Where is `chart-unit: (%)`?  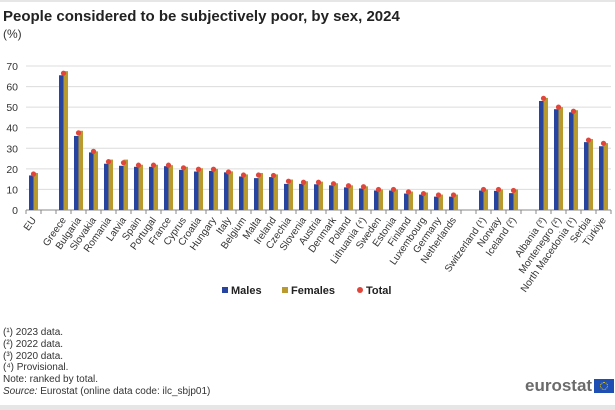 chart-unit: (%) is located at coordinates (12, 34).